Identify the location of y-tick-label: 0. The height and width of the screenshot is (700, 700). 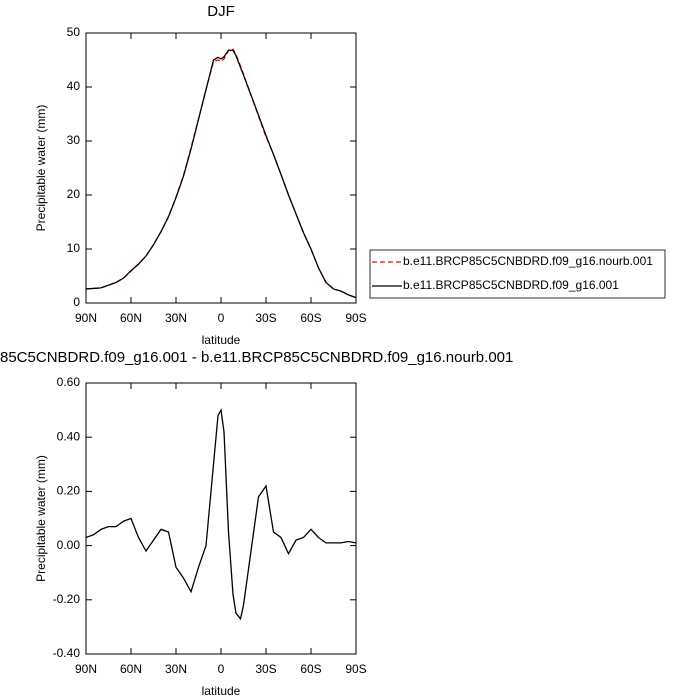
(76, 302).